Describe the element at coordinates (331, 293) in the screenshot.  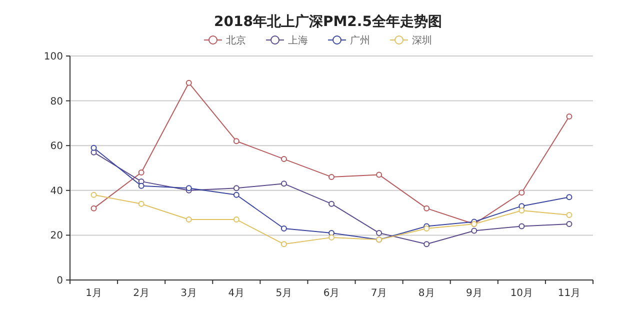
I see `x-tick-label: 6月` at that location.